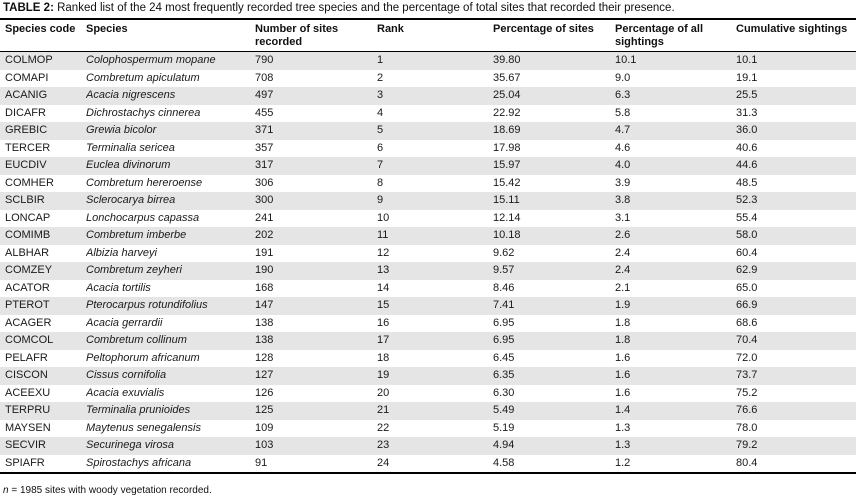  I want to click on cell-sites-recorded: 125, so click(264, 410).